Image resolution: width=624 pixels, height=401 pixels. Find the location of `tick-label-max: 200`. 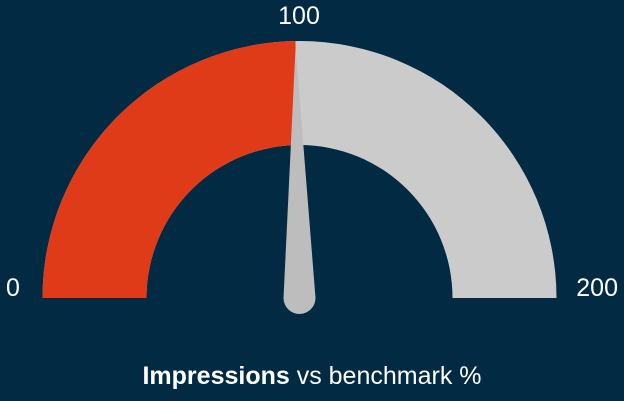

tick-label-max: 200 is located at coordinates (597, 288).